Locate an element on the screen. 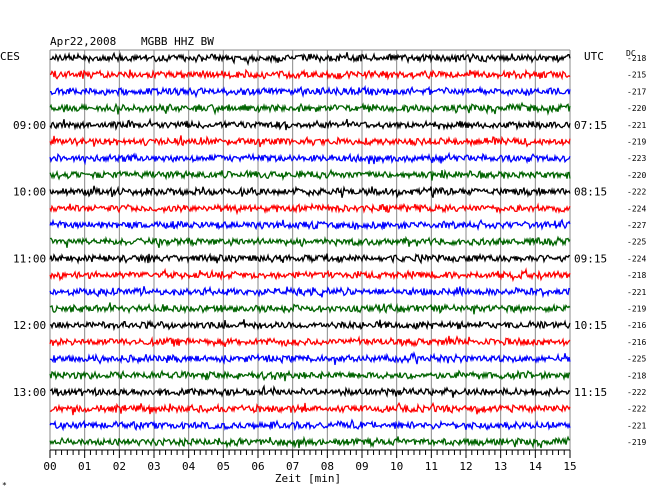  x-tick-label: 04 is located at coordinates (189, 466).